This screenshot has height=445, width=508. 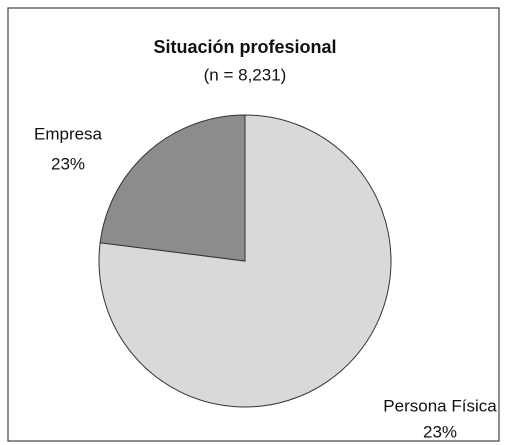 I want to click on chart-subtitle: (n = 8,231), so click(x=245, y=74).